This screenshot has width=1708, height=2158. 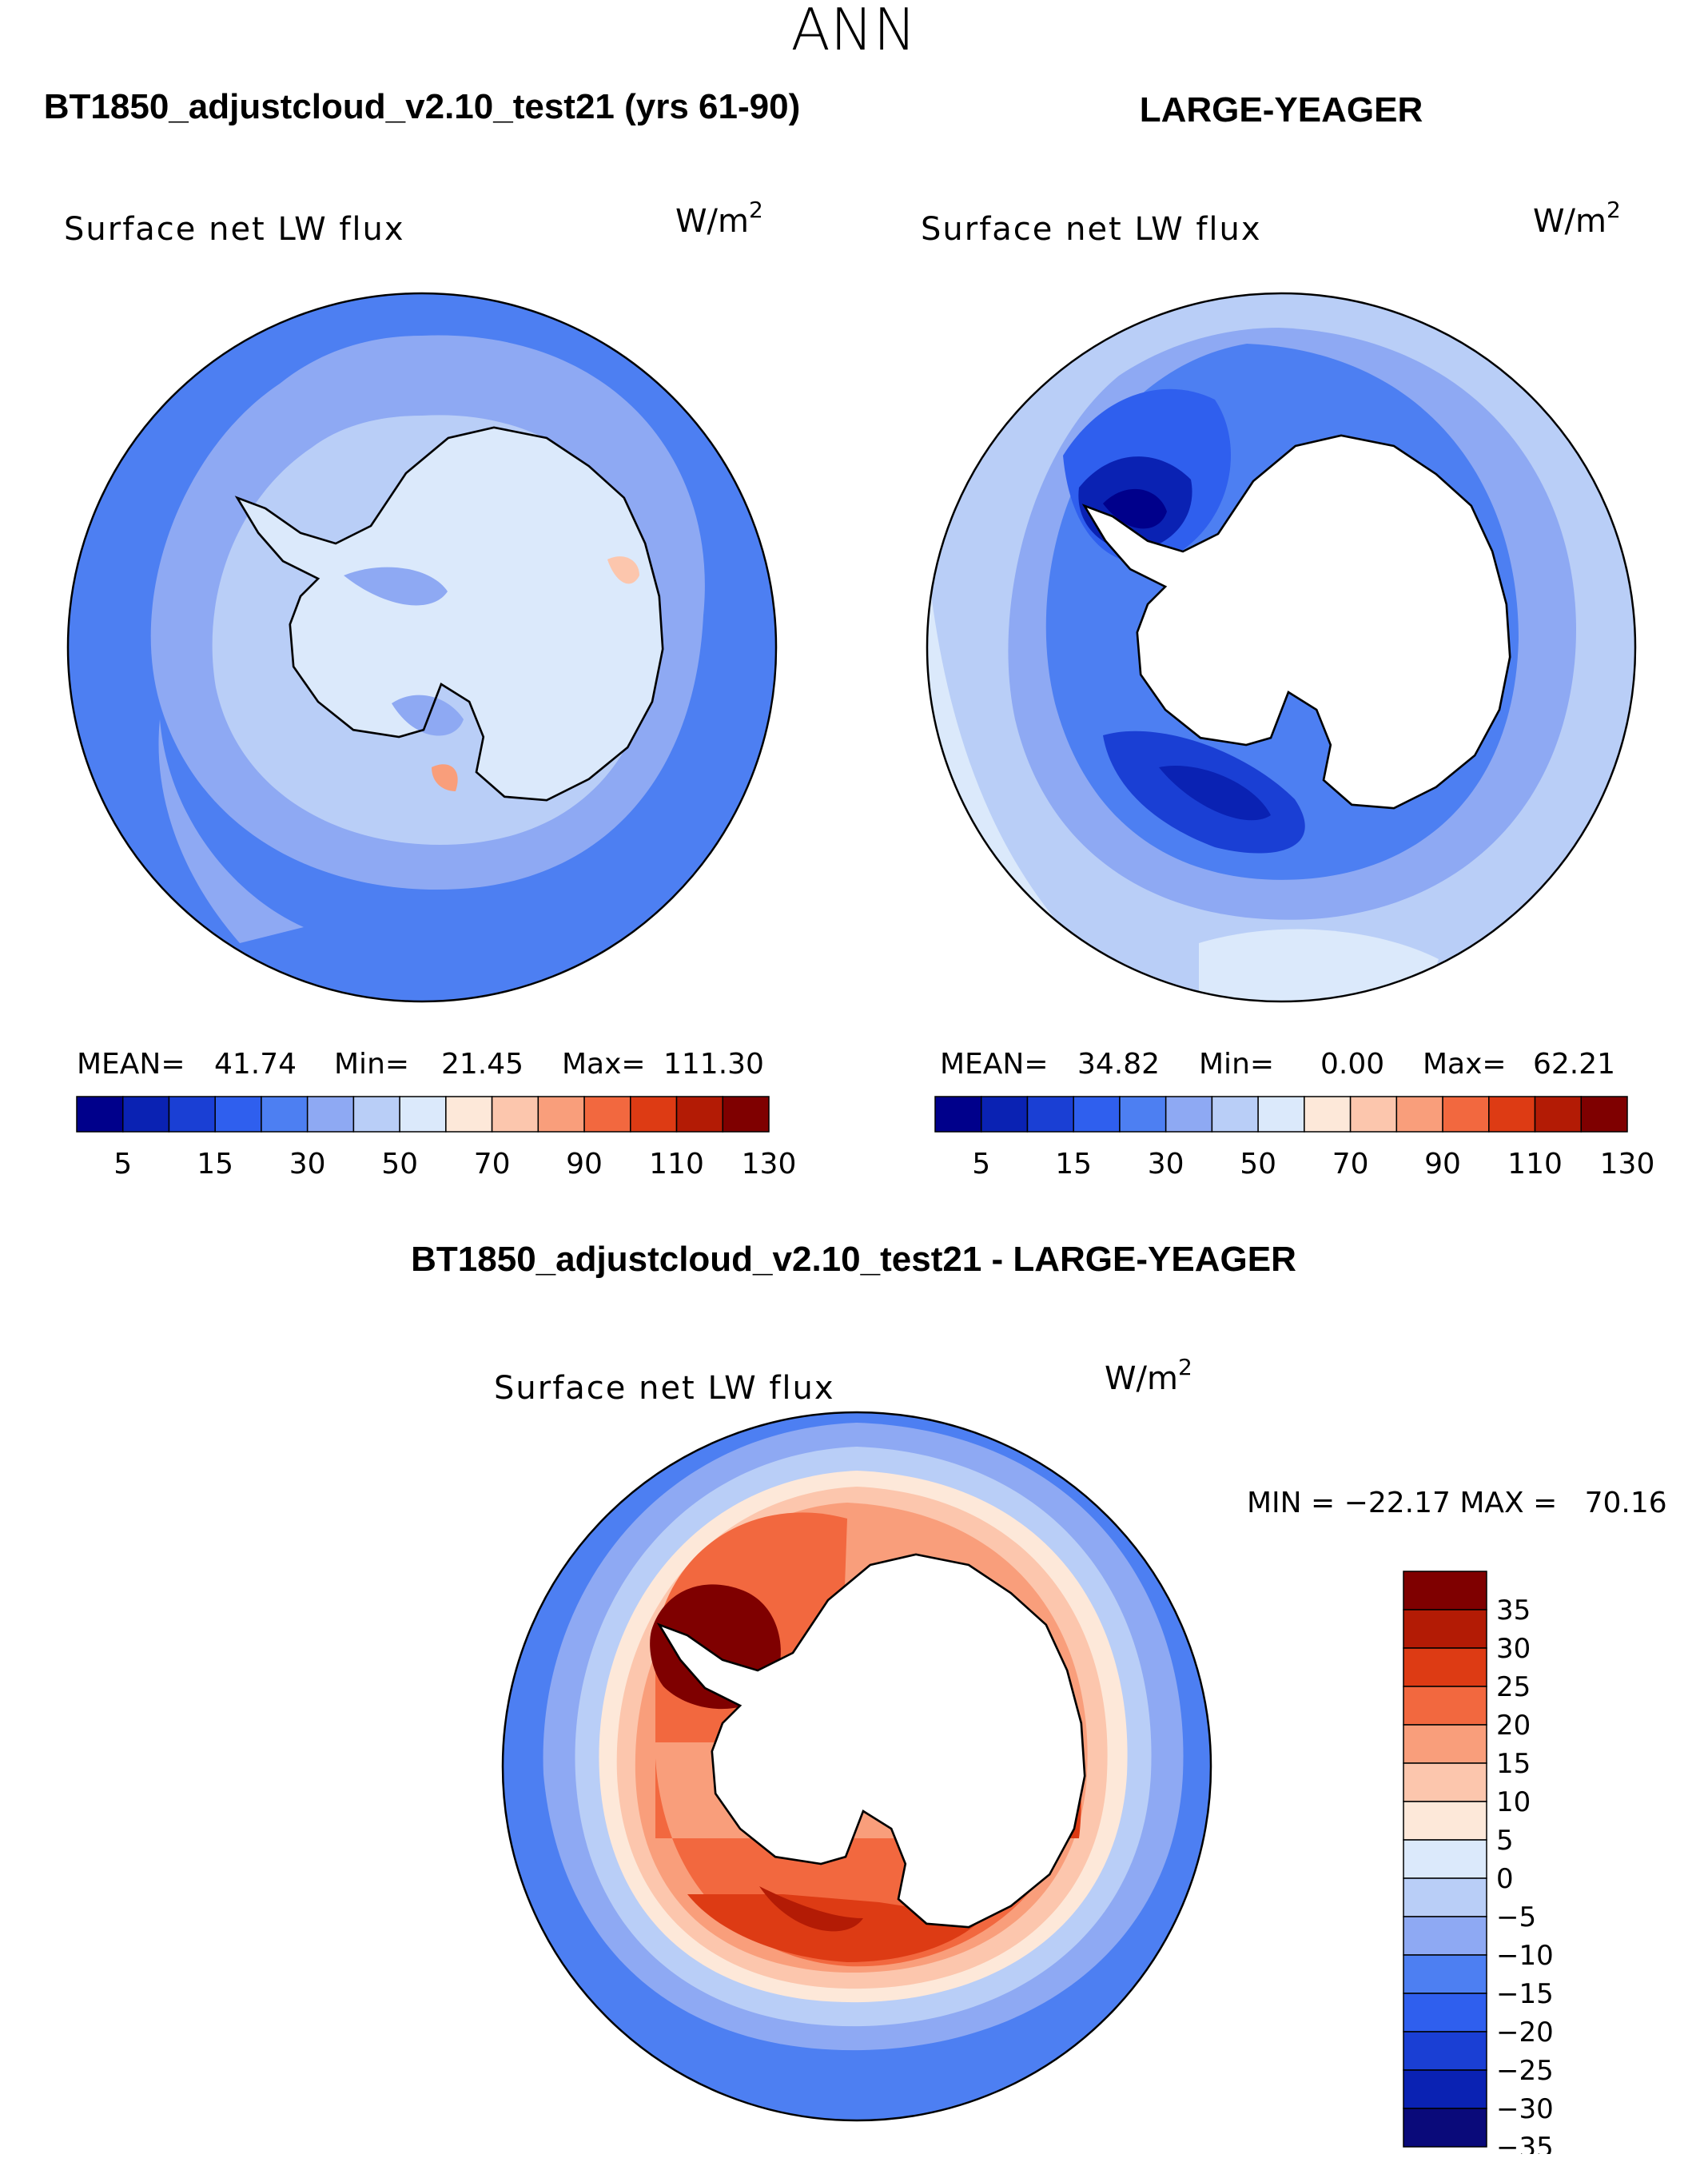 What do you see at coordinates (713, 1064) in the screenshot?
I see `stat-max-value: 111.30` at bounding box center [713, 1064].